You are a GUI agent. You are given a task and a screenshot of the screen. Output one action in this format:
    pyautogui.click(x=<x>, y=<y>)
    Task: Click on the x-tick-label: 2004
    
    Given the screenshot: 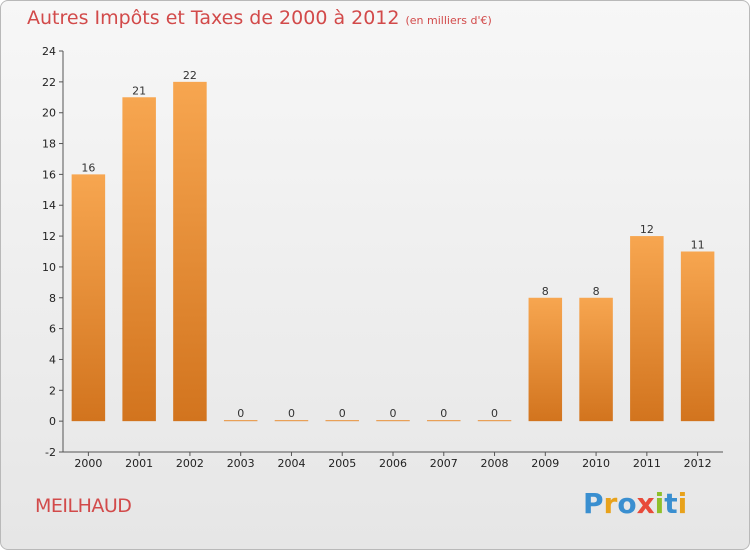 What is the action you would take?
    pyautogui.click(x=291, y=463)
    